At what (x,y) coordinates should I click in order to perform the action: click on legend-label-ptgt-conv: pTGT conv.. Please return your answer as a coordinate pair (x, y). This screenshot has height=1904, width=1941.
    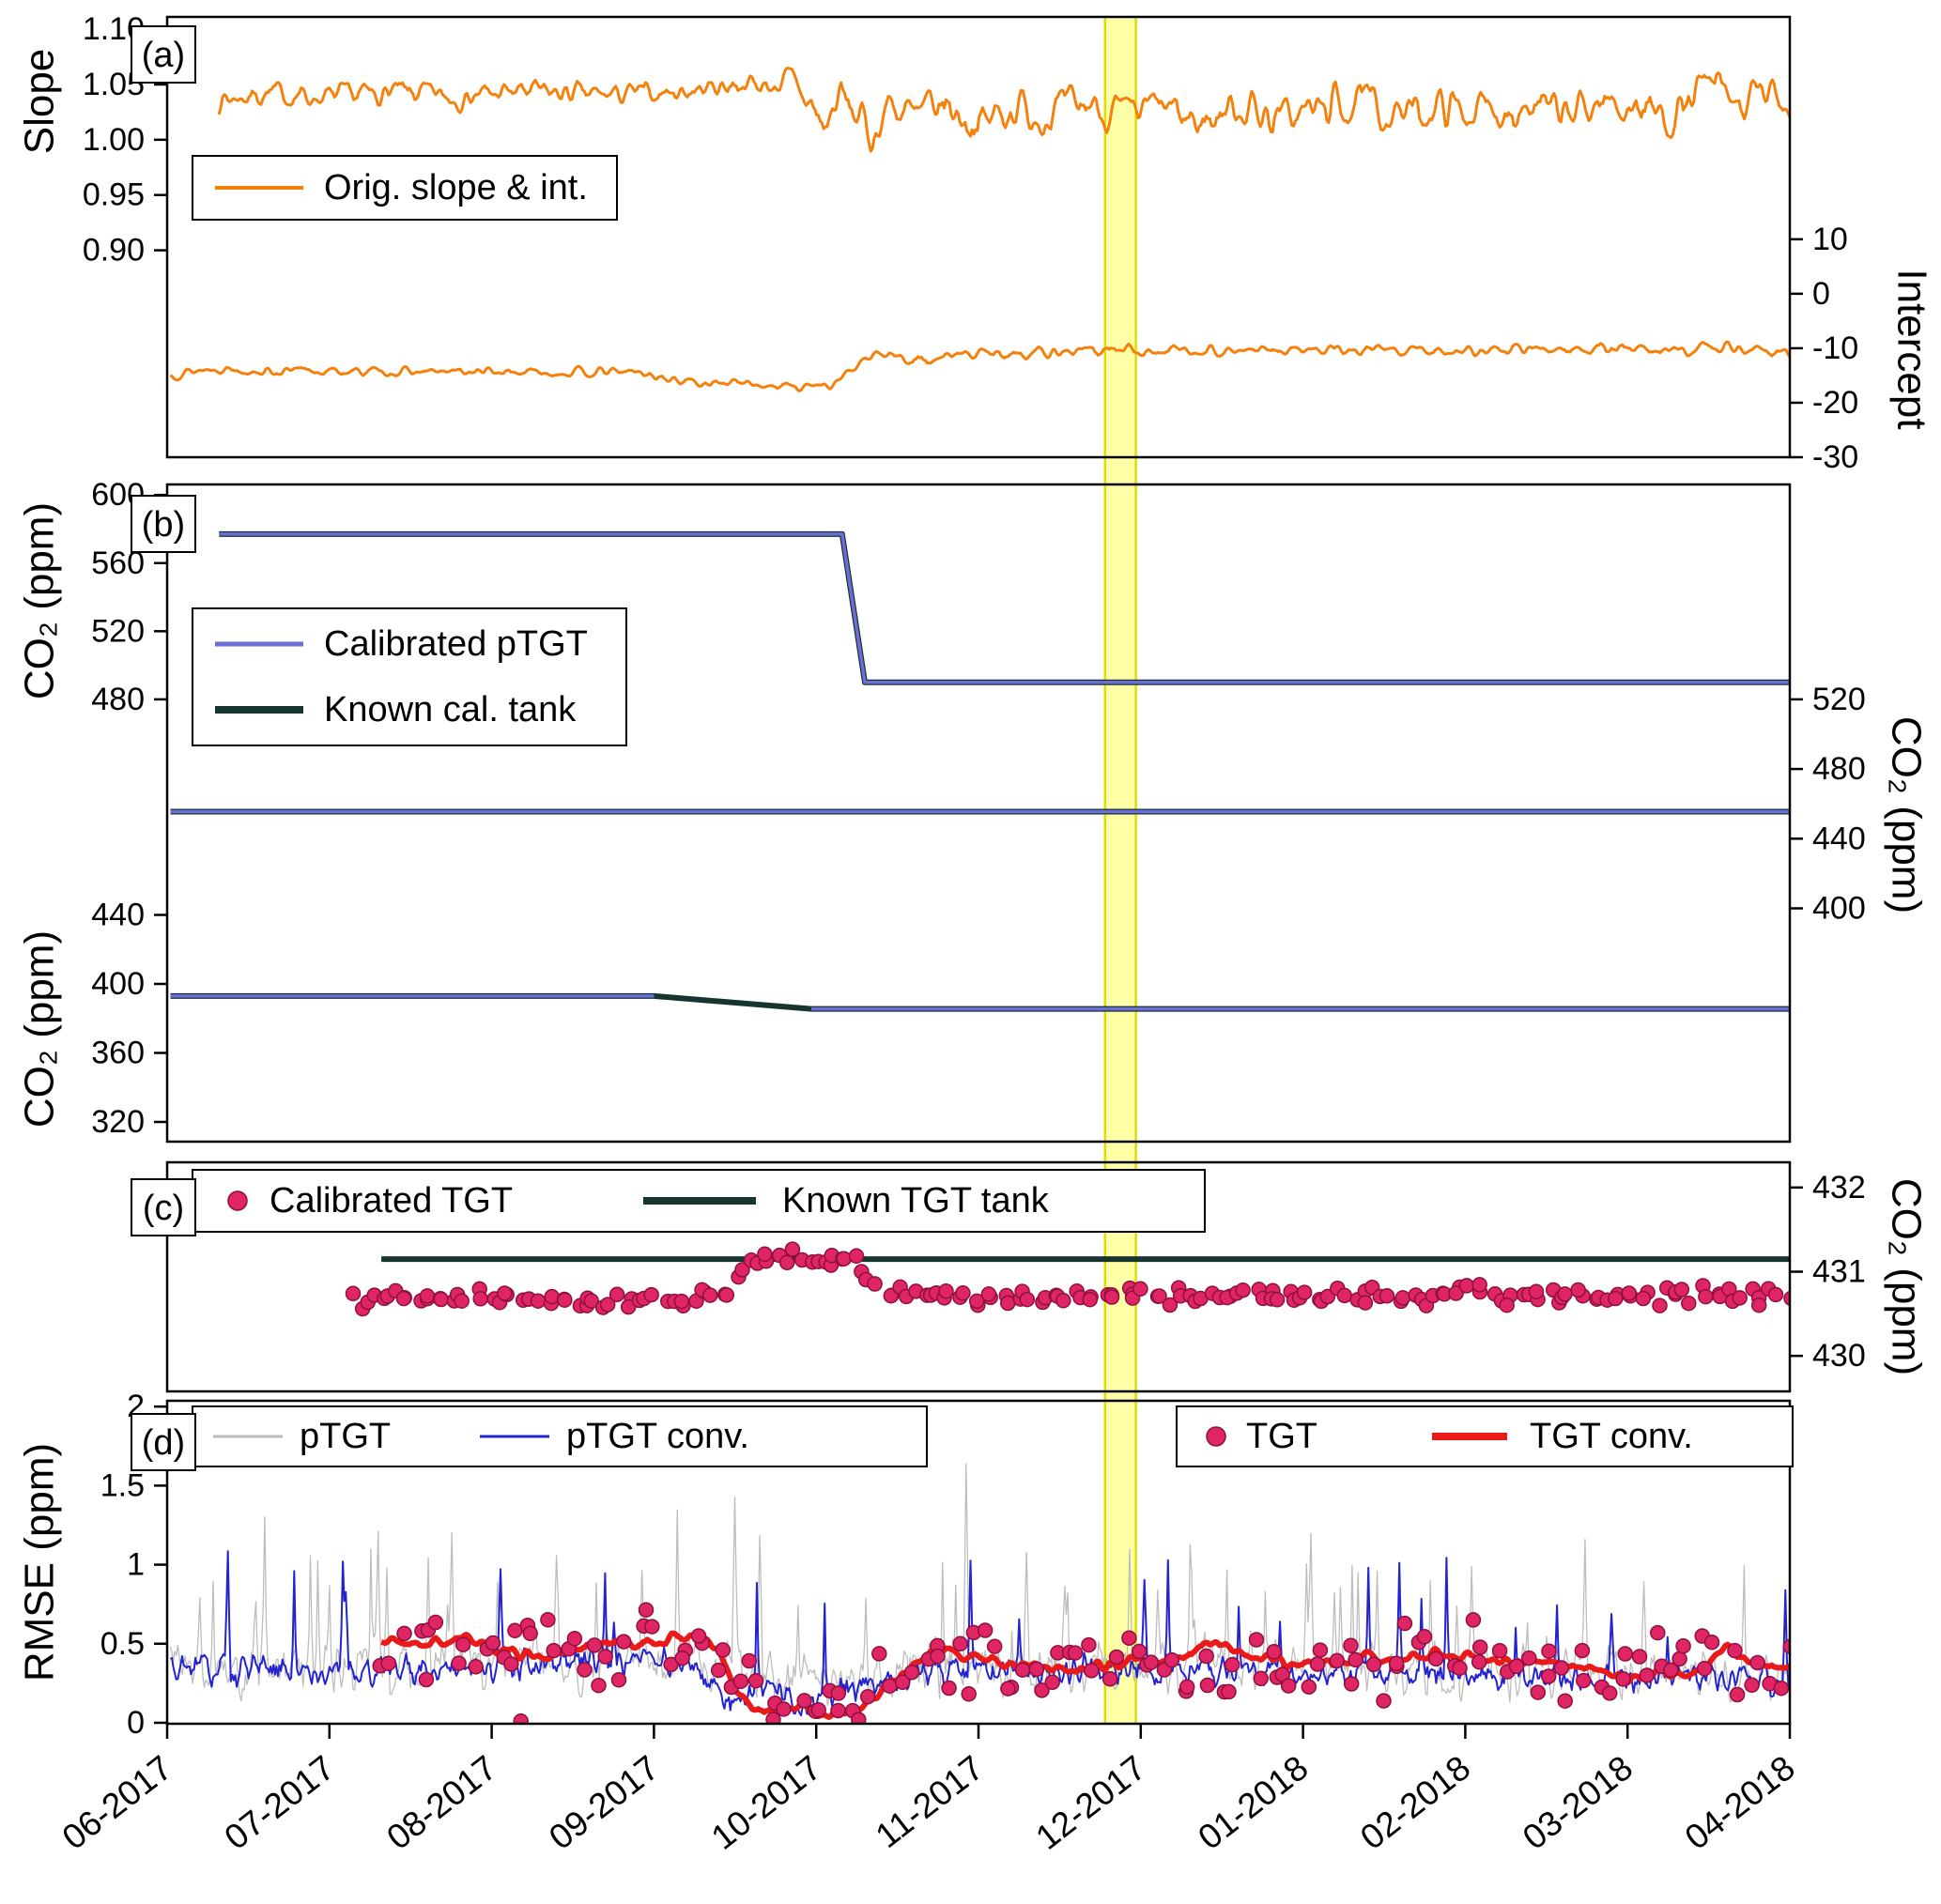
    Looking at the image, I should click on (657, 1436).